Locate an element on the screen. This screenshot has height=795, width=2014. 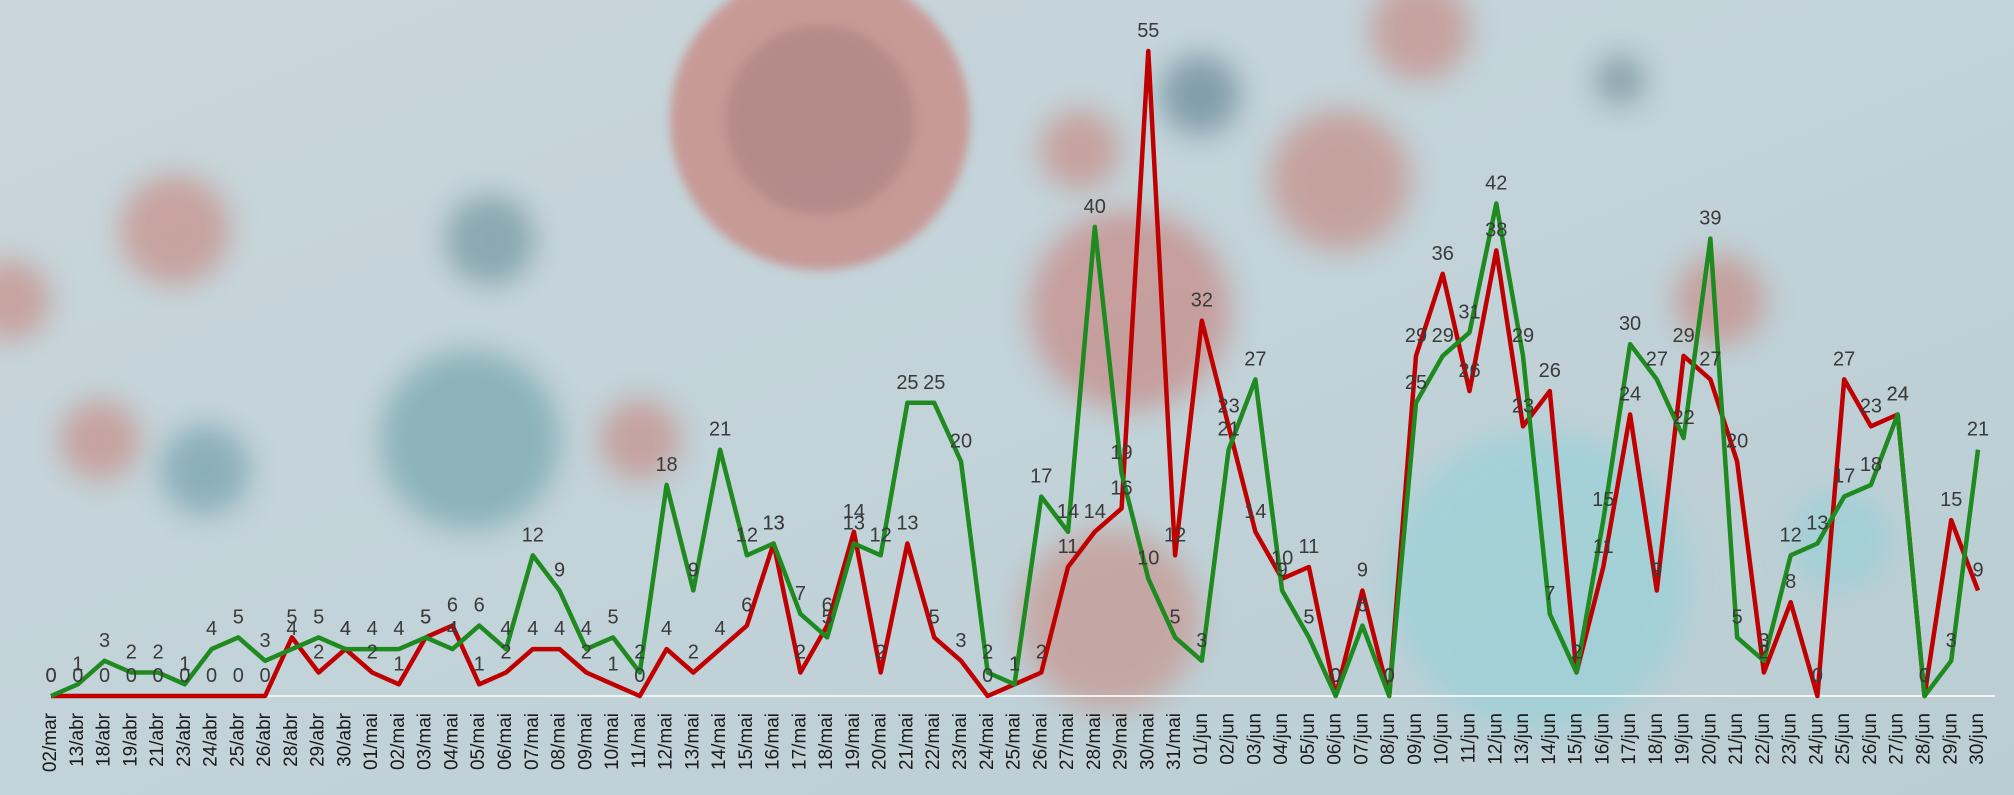
data-label: 18 is located at coordinates (666, 465).